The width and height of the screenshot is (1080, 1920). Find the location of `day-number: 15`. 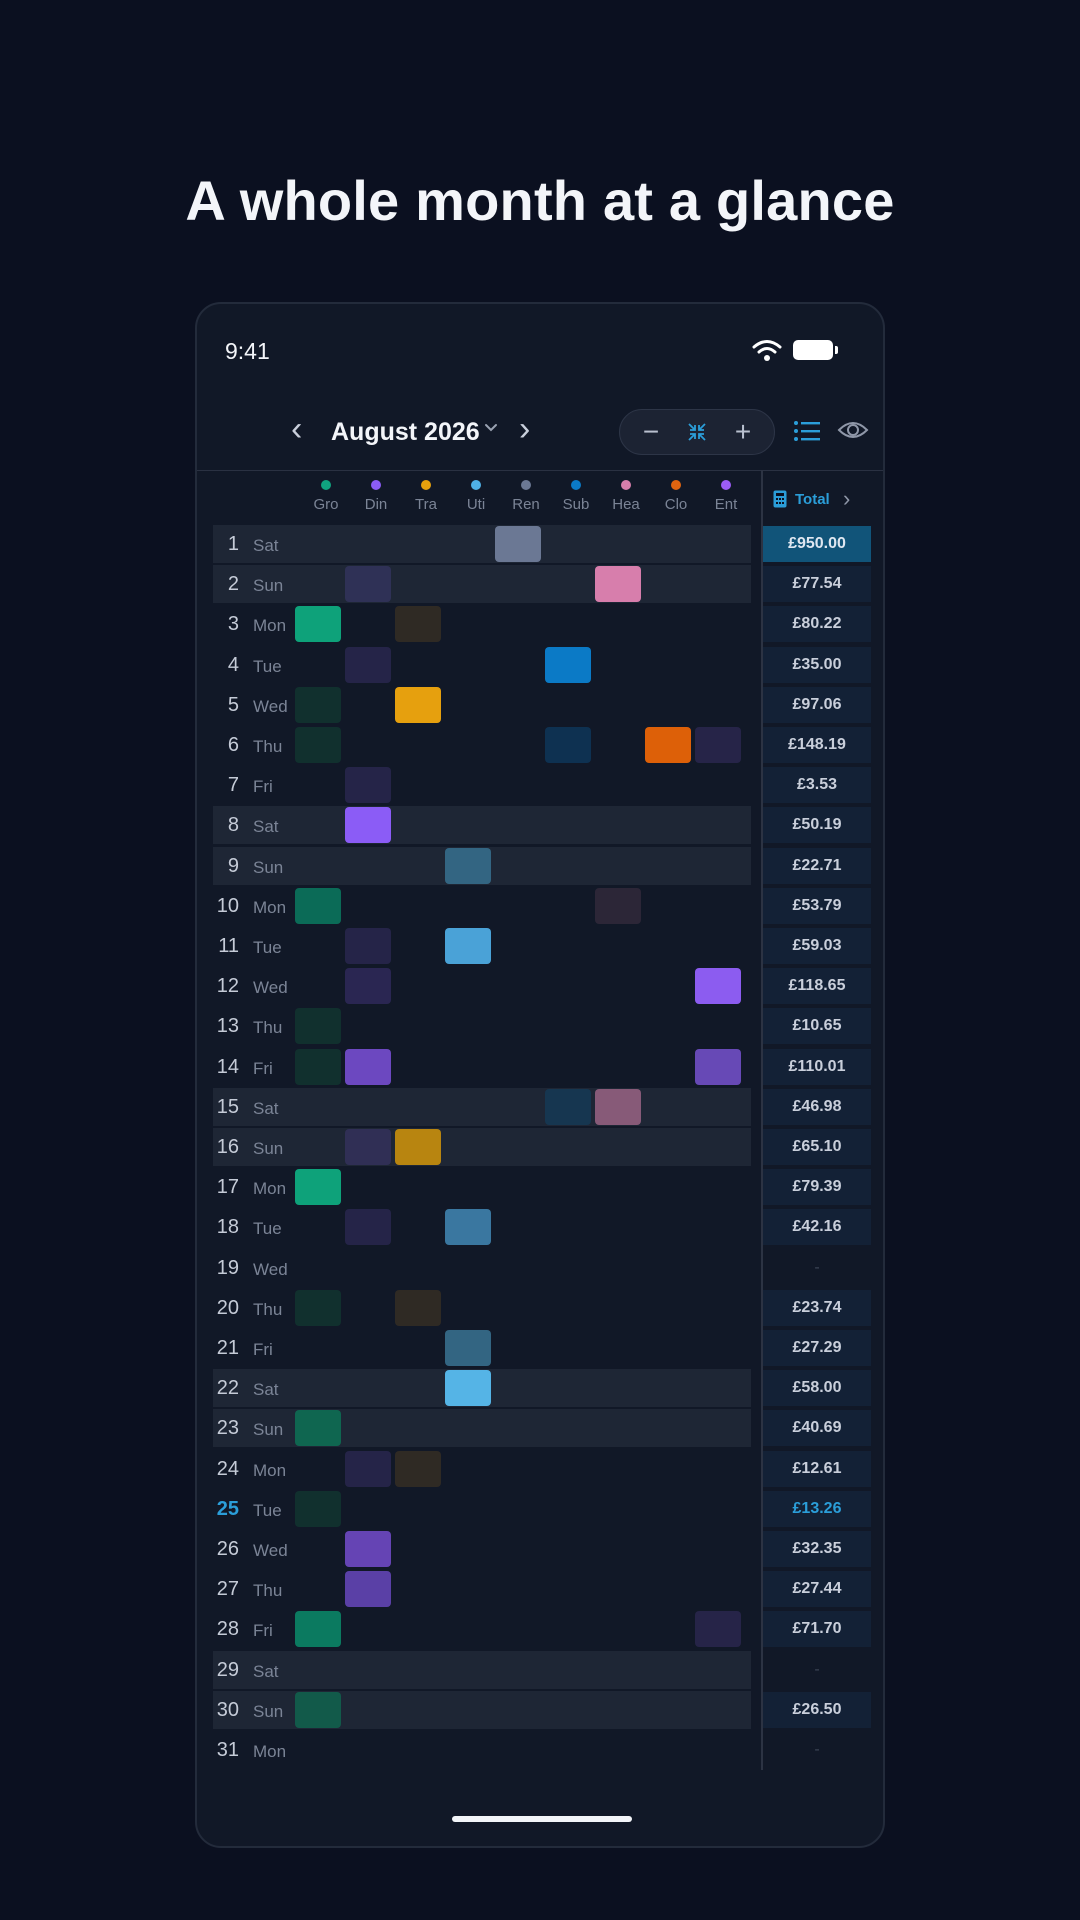

day-number: 15 is located at coordinates (227, 1106).